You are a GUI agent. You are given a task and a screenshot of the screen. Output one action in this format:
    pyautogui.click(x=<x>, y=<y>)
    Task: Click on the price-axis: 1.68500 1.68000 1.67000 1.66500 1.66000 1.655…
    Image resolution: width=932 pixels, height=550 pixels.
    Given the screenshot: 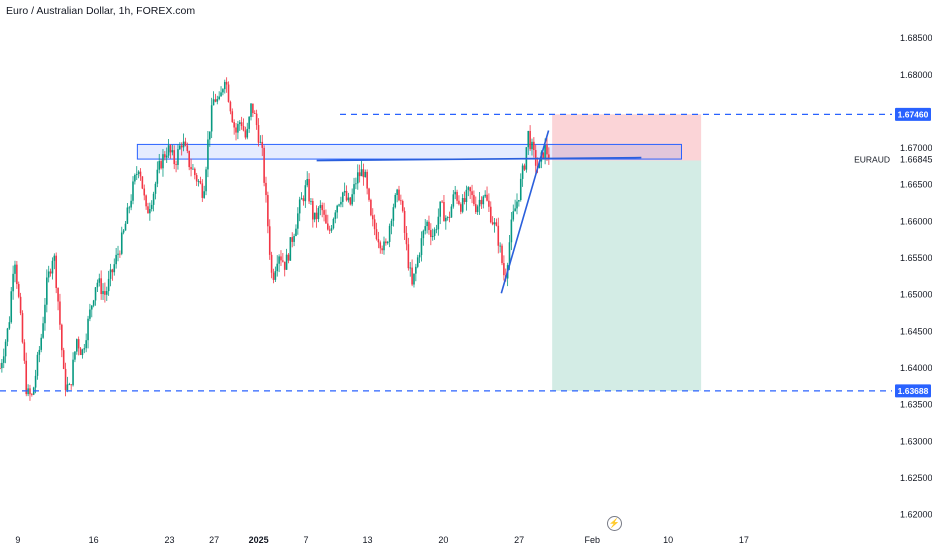 What is the action you would take?
    pyautogui.click(x=893, y=276)
    